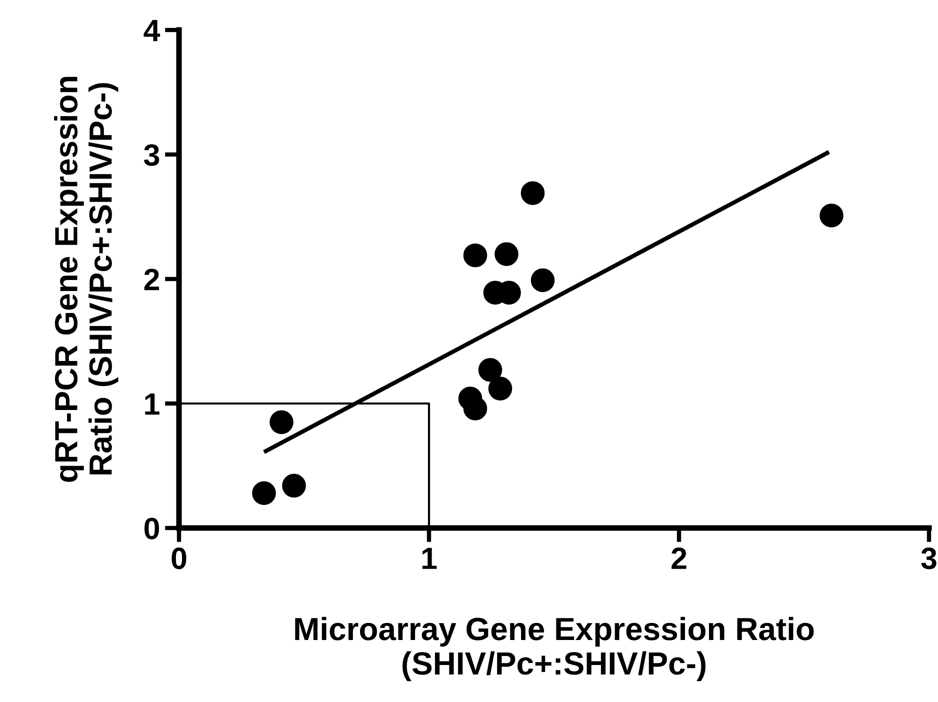  I want to click on y-tick-label: 4, so click(152, 31).